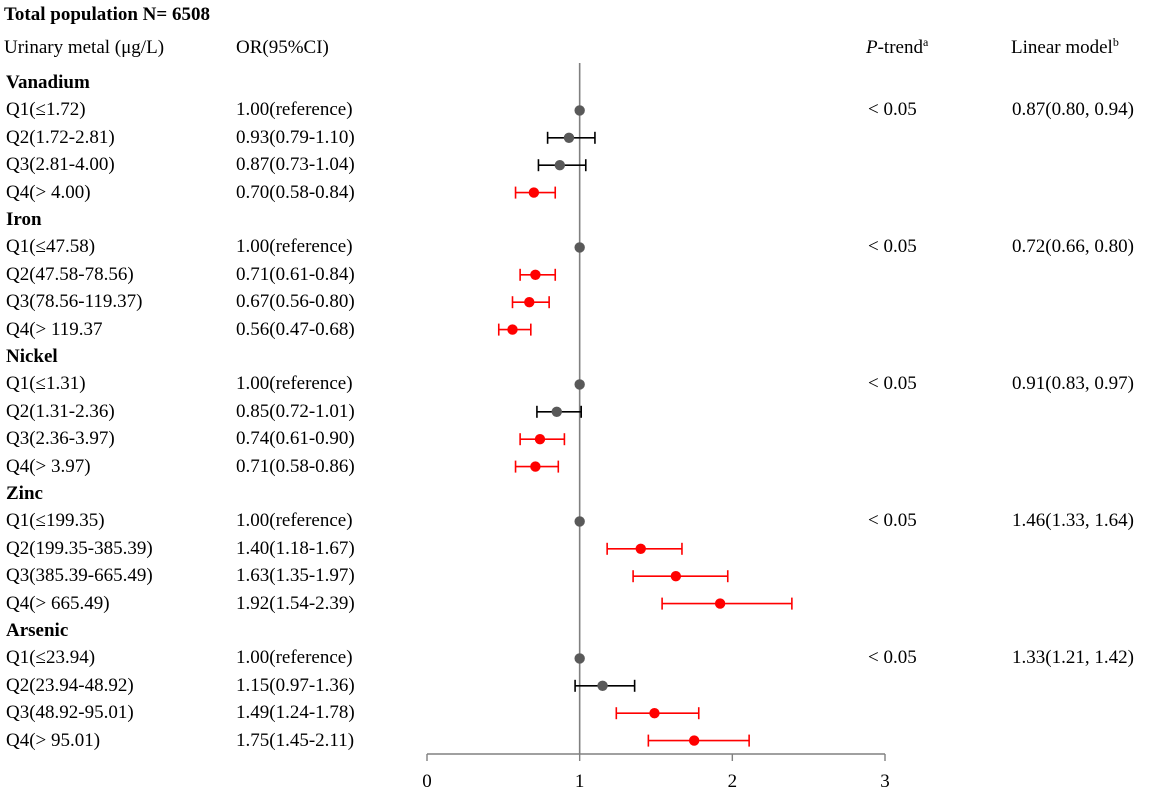  I want to click on ptrend-header-p: P, so click(872, 47).